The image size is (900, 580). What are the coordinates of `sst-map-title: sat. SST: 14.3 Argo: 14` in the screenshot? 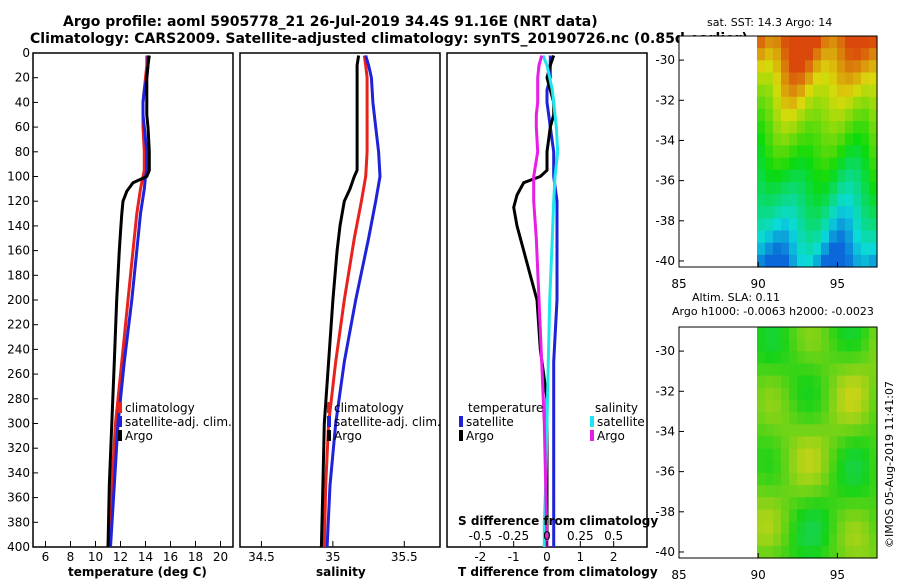 It's located at (769, 22).